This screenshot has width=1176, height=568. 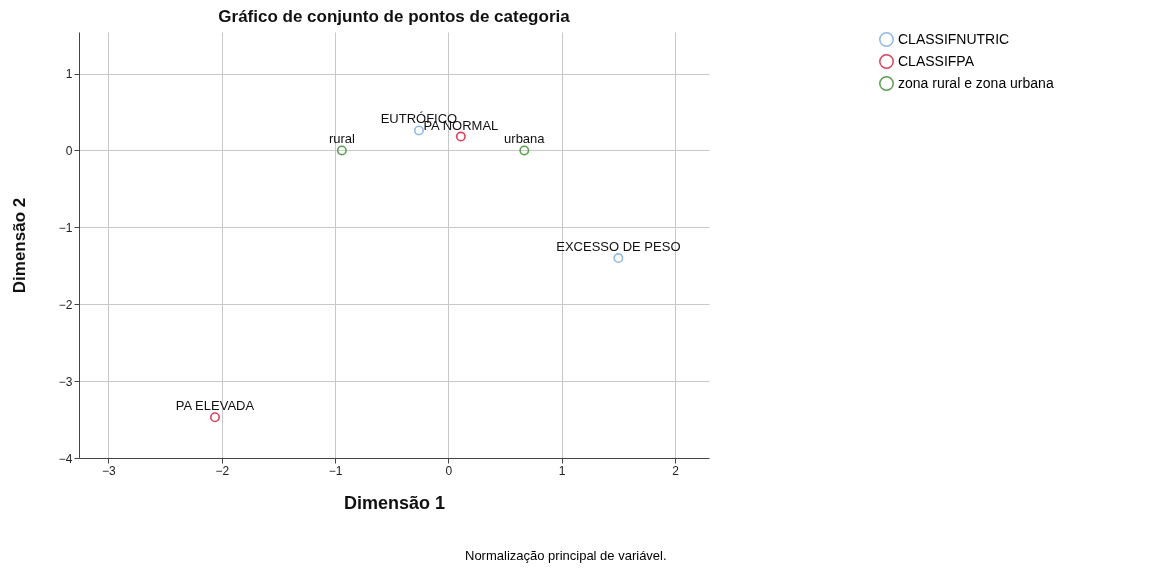 I want to click on y-axis-title: Dimensão 2, so click(x=19, y=245).